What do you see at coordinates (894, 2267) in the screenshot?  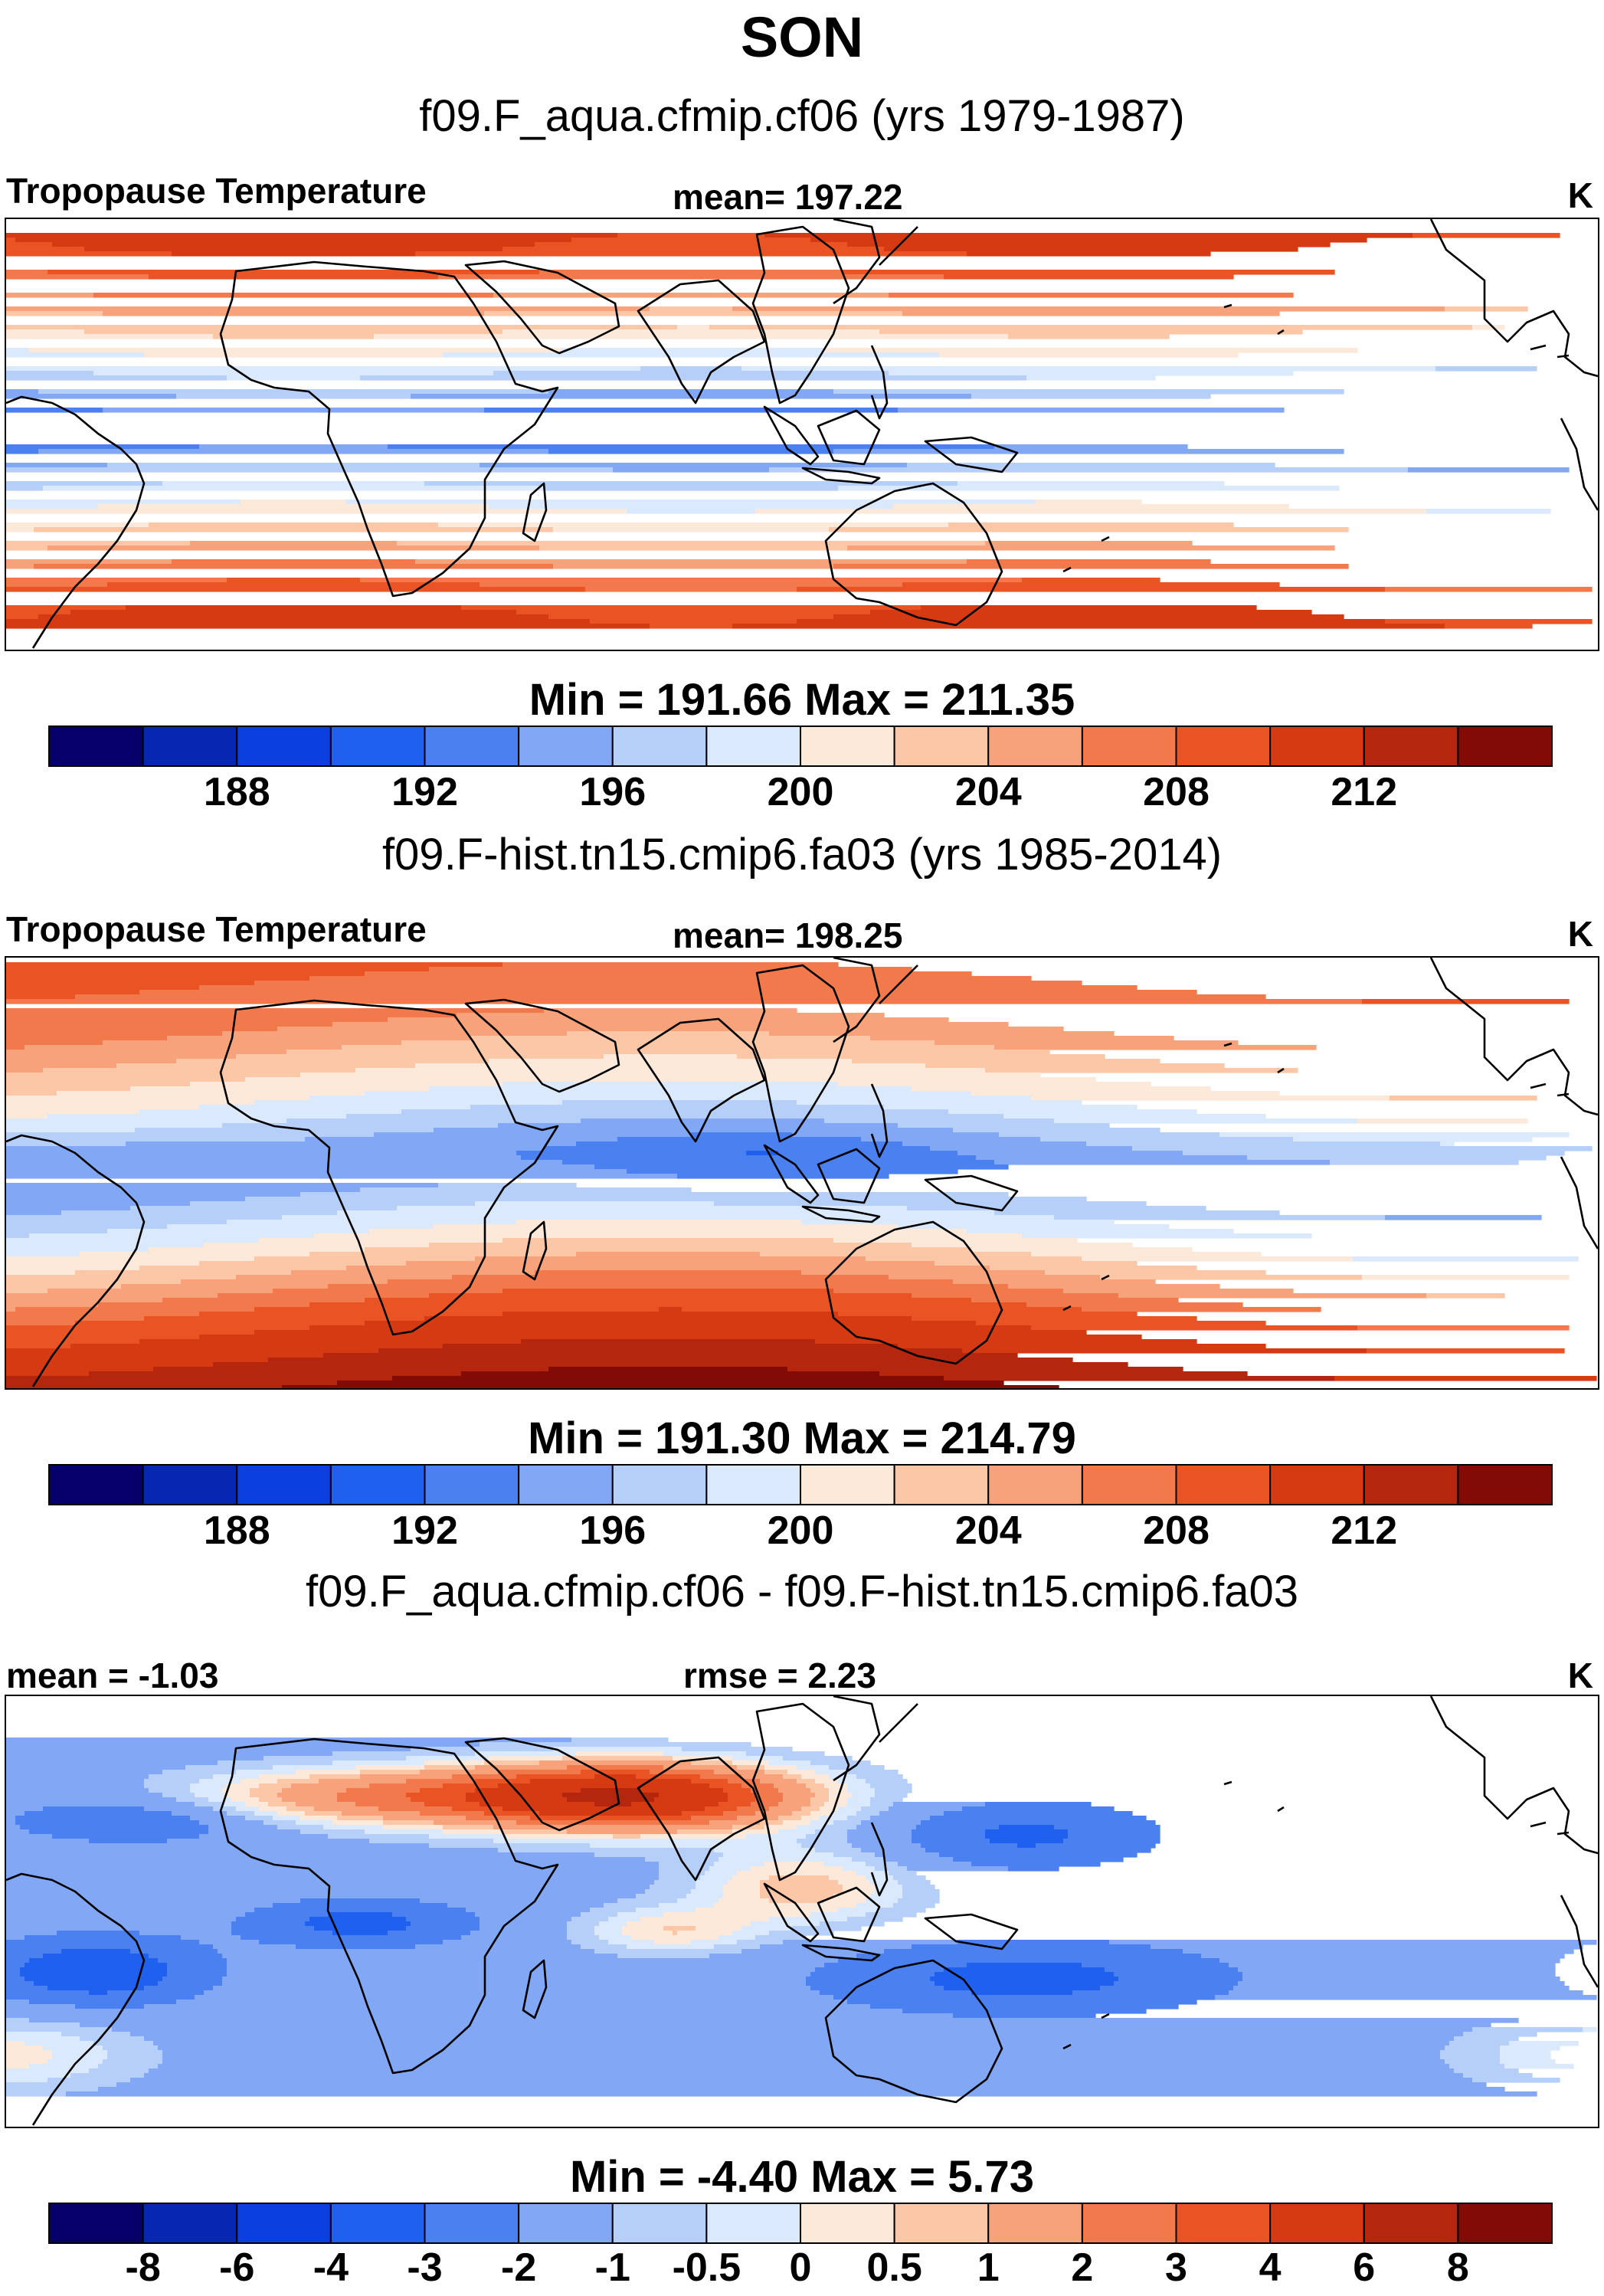 I see `colorbar-tick-label: 0.5` at bounding box center [894, 2267].